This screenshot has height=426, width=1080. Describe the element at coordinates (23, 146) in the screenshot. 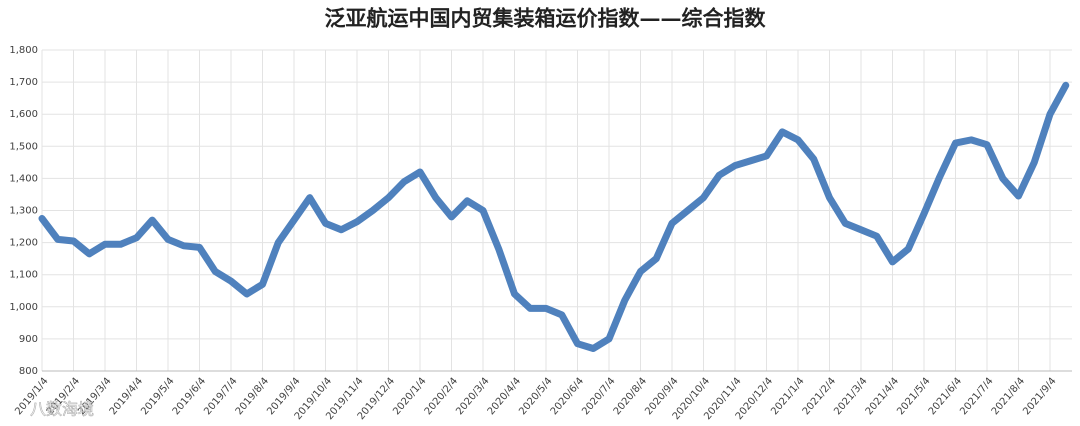

I see `y-tick-label: 1,500` at that location.